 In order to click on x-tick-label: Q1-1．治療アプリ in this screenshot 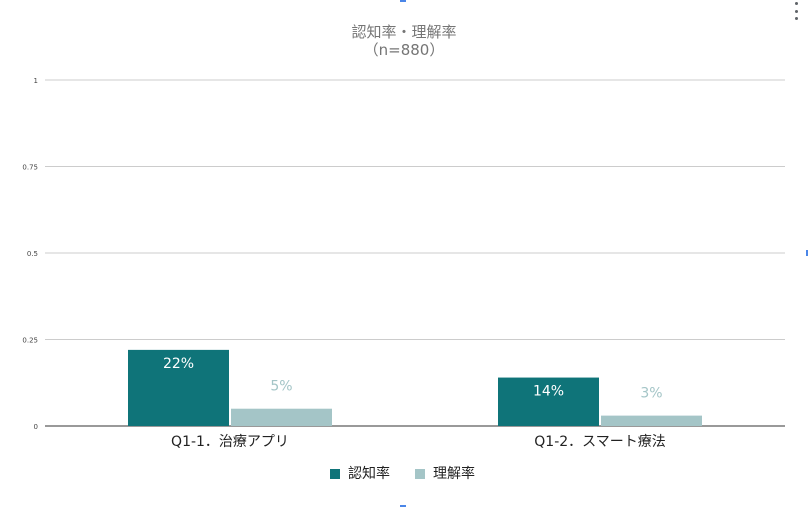, I will do `click(230, 441)`.